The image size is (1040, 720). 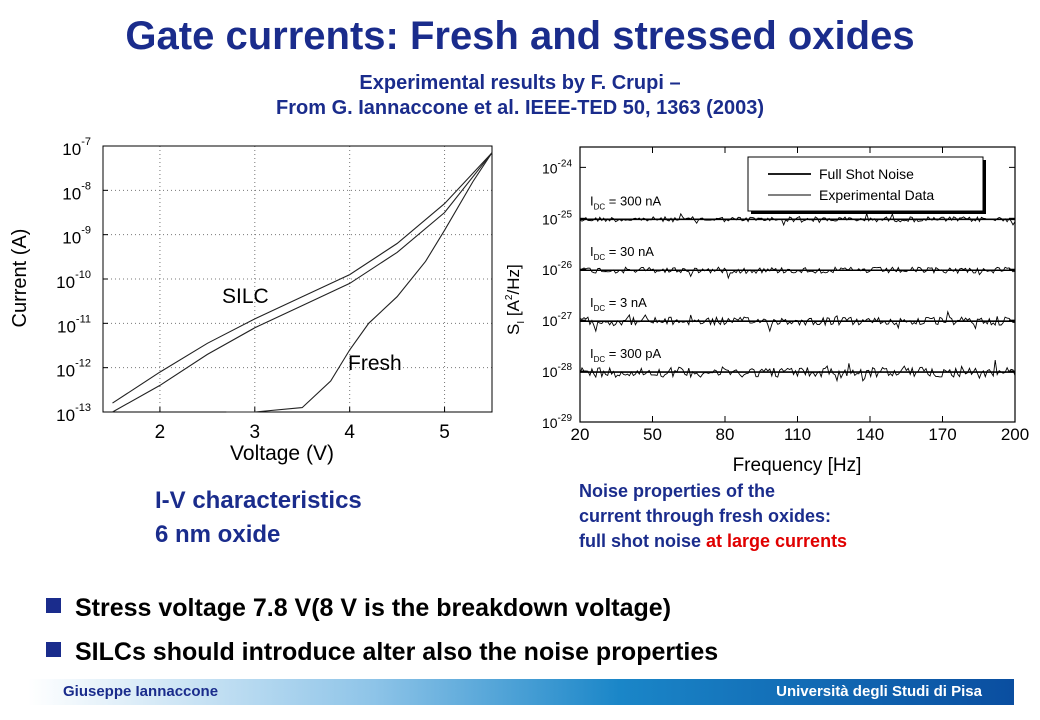 What do you see at coordinates (557, 269) in the screenshot?
I see `noise-ytick-label: 10-26` at bounding box center [557, 269].